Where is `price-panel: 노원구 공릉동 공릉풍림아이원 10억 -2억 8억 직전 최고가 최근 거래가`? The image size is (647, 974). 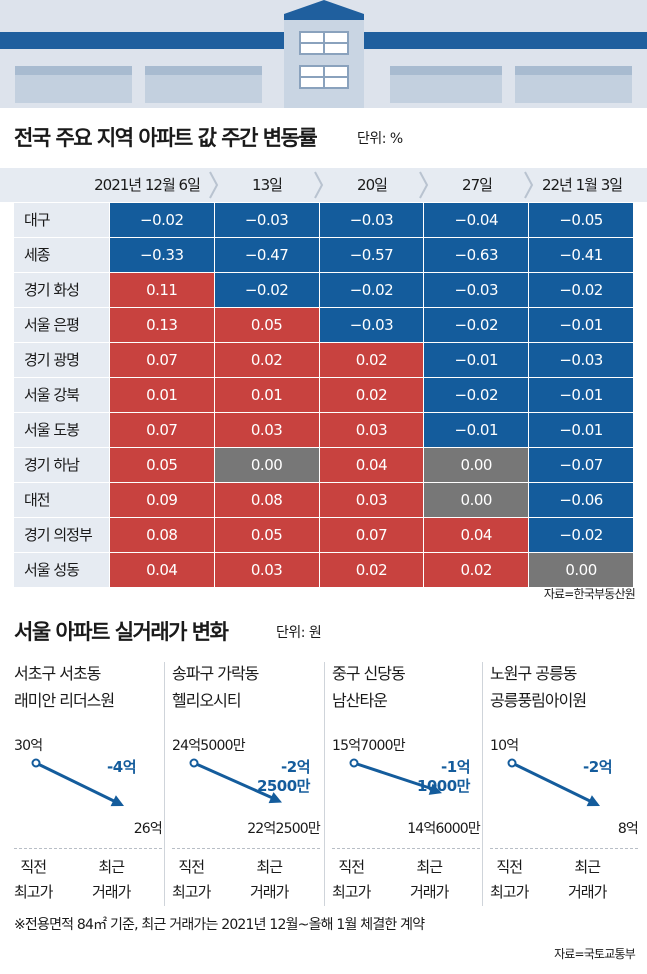 price-panel: 노원구 공릉동 공릉풍림아이원 10억 -2억 8억 직전 최고가 최근 거래가 is located at coordinates (566, 785).